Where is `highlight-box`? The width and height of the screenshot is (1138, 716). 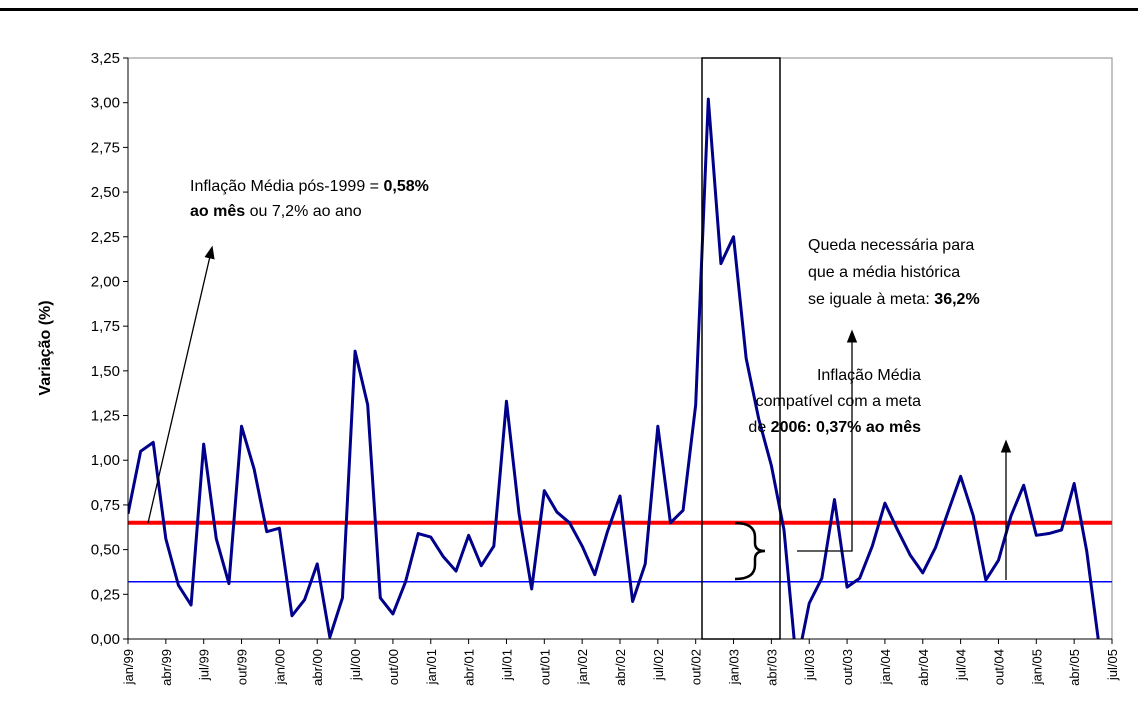 highlight-box is located at coordinates (741, 348).